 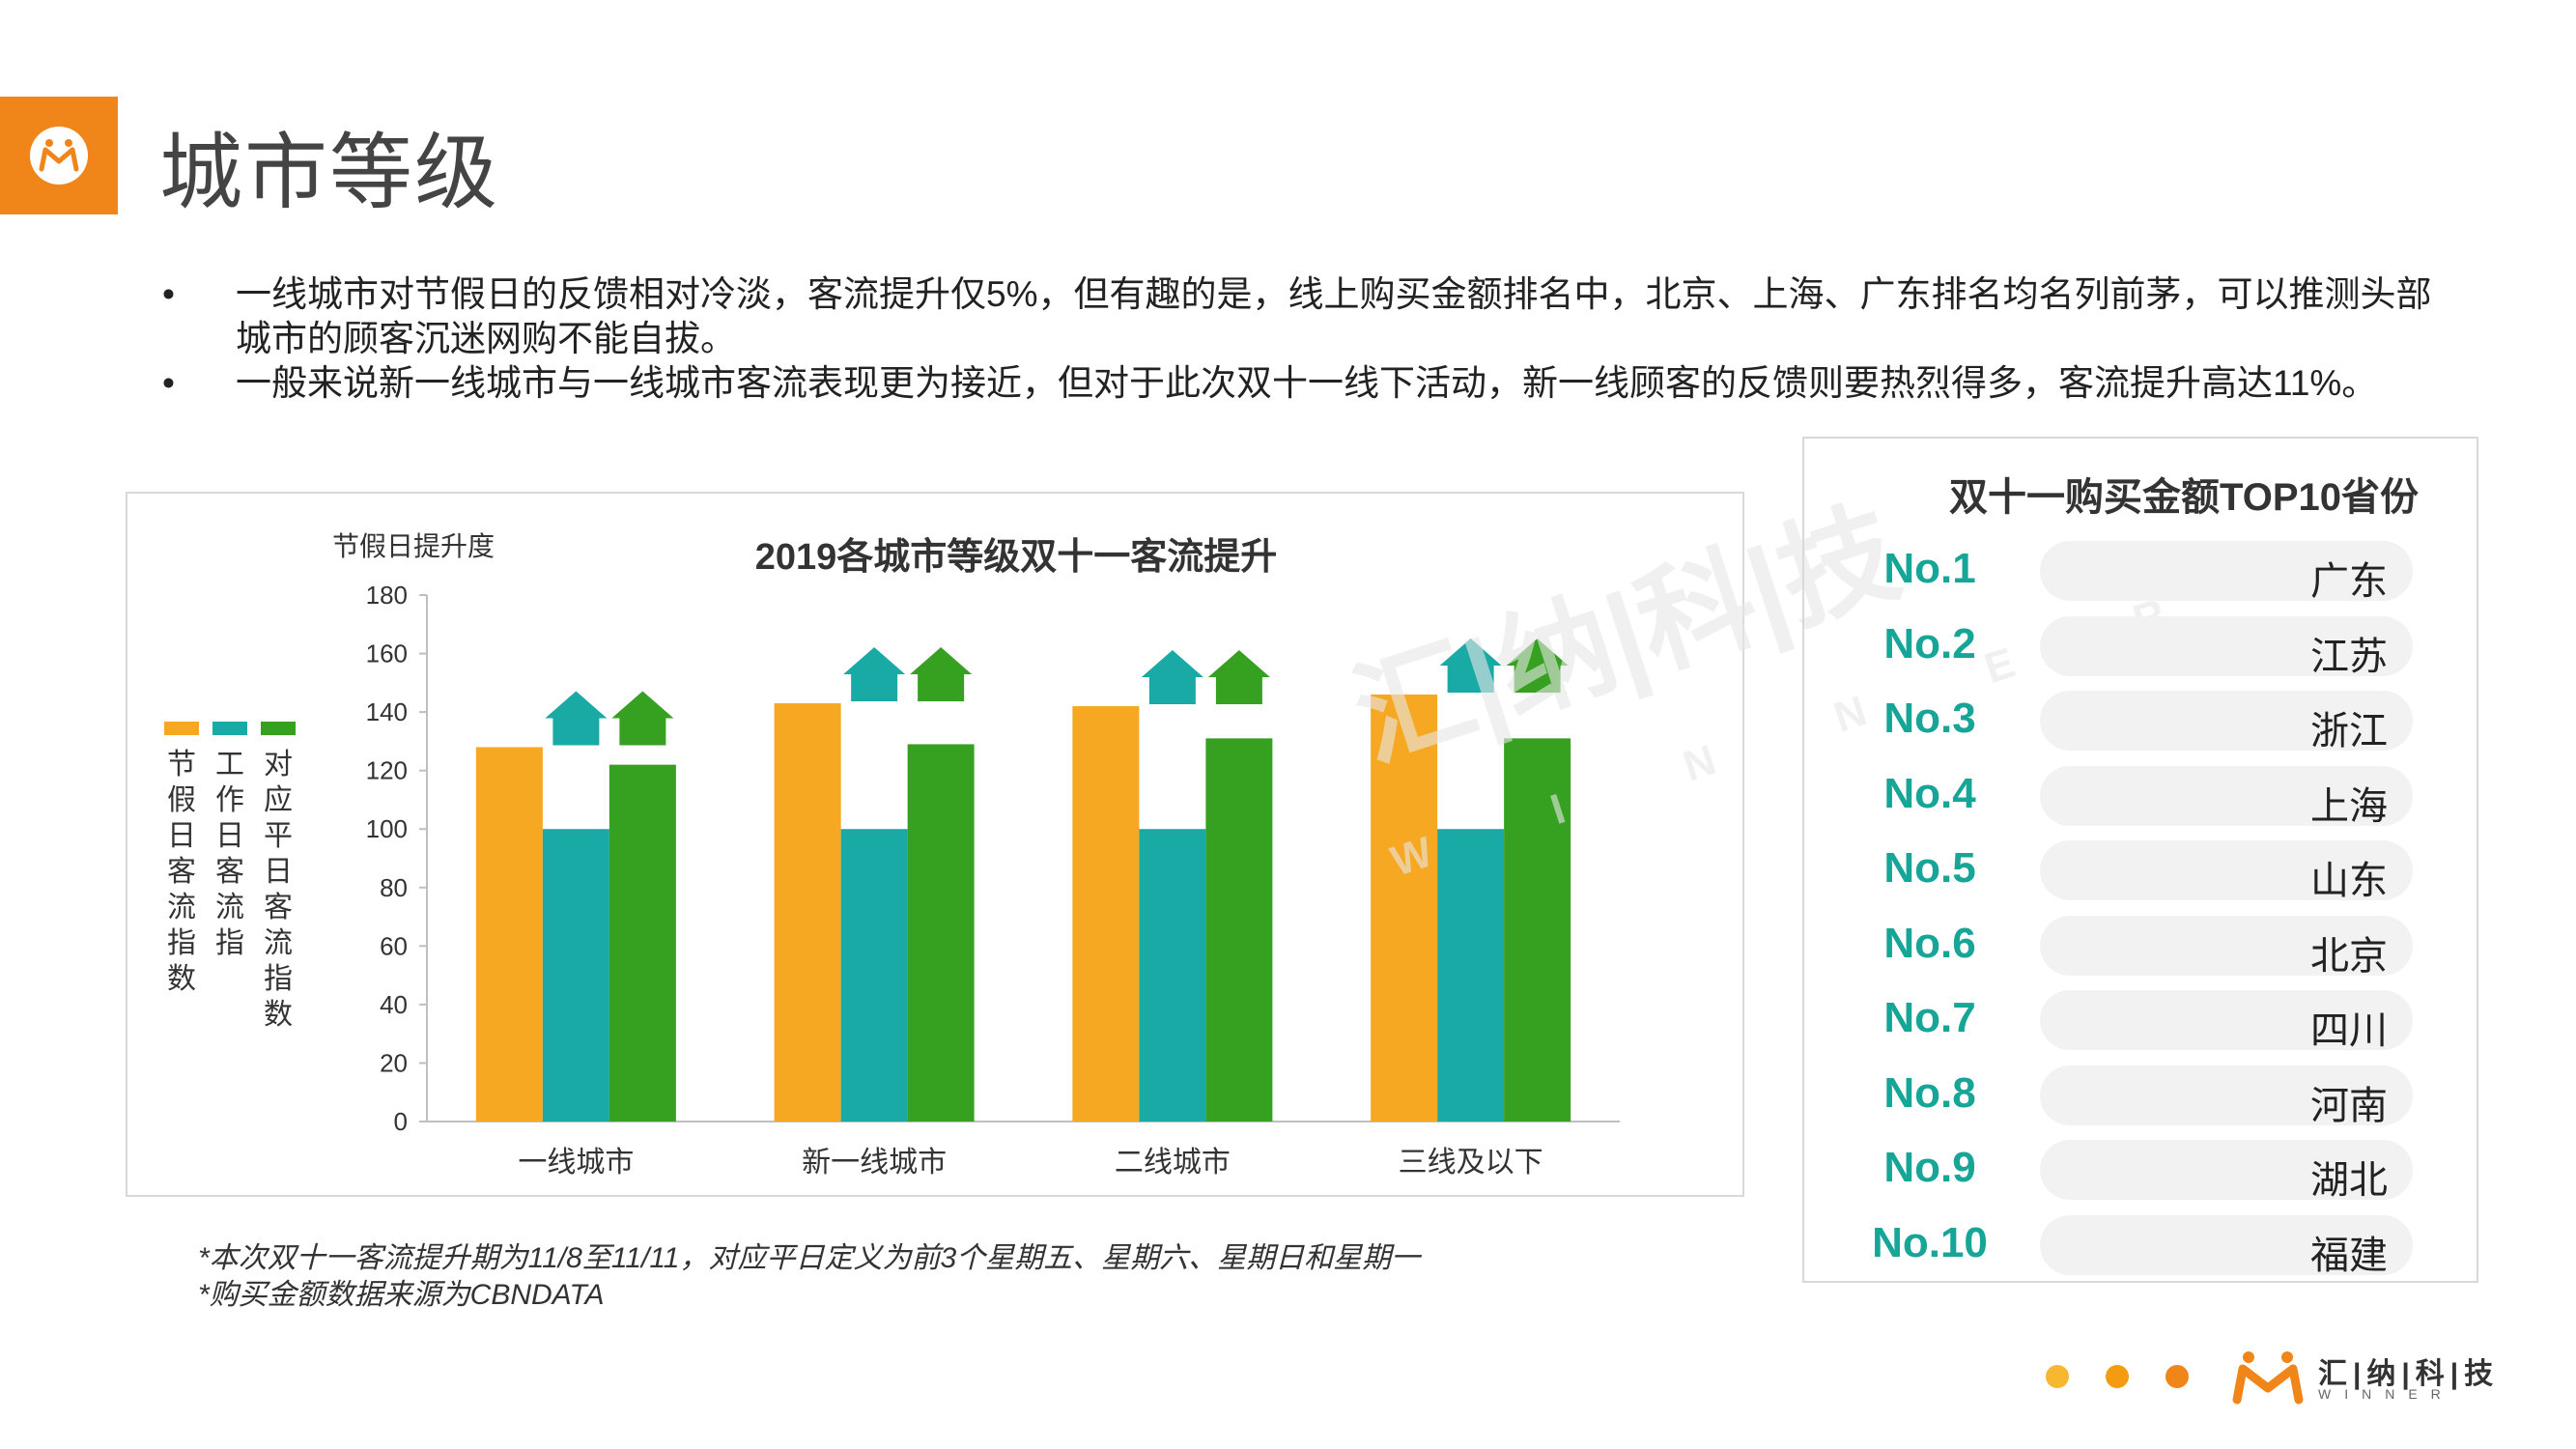 I want to click on y-tick-label: 20, so click(x=394, y=1062).